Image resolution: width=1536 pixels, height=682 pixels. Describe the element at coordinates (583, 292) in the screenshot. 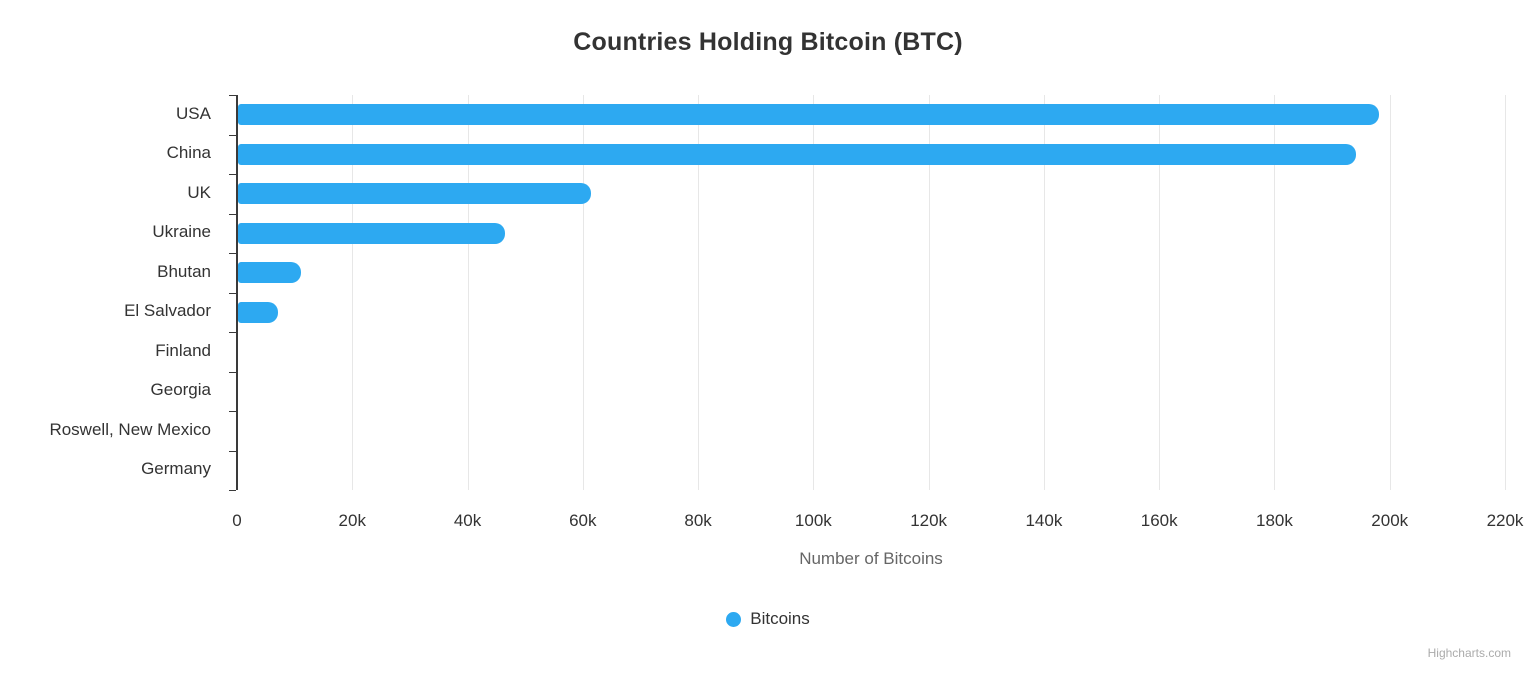

I see `gridline-60k` at that location.